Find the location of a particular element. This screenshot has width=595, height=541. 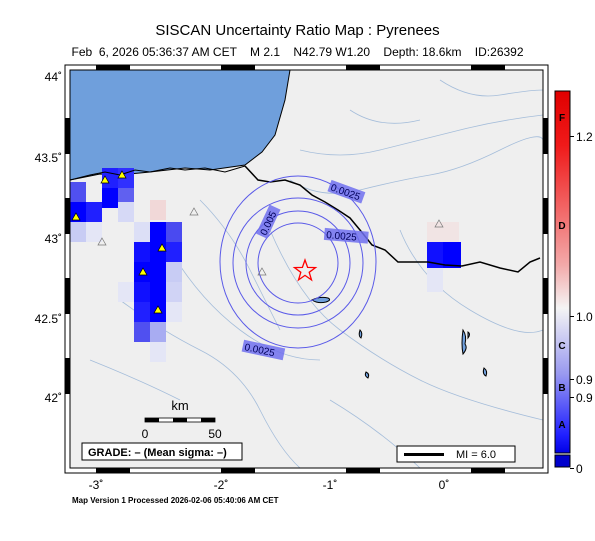

colorbar-values: 1.2 1.0 0.9 0.9 0 is located at coordinates (584, 303).